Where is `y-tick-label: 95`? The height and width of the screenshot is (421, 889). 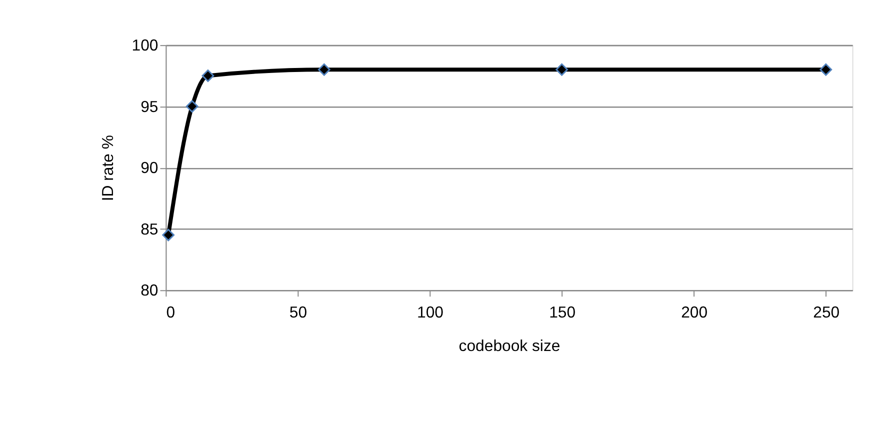 y-tick-label: 95 is located at coordinates (149, 107).